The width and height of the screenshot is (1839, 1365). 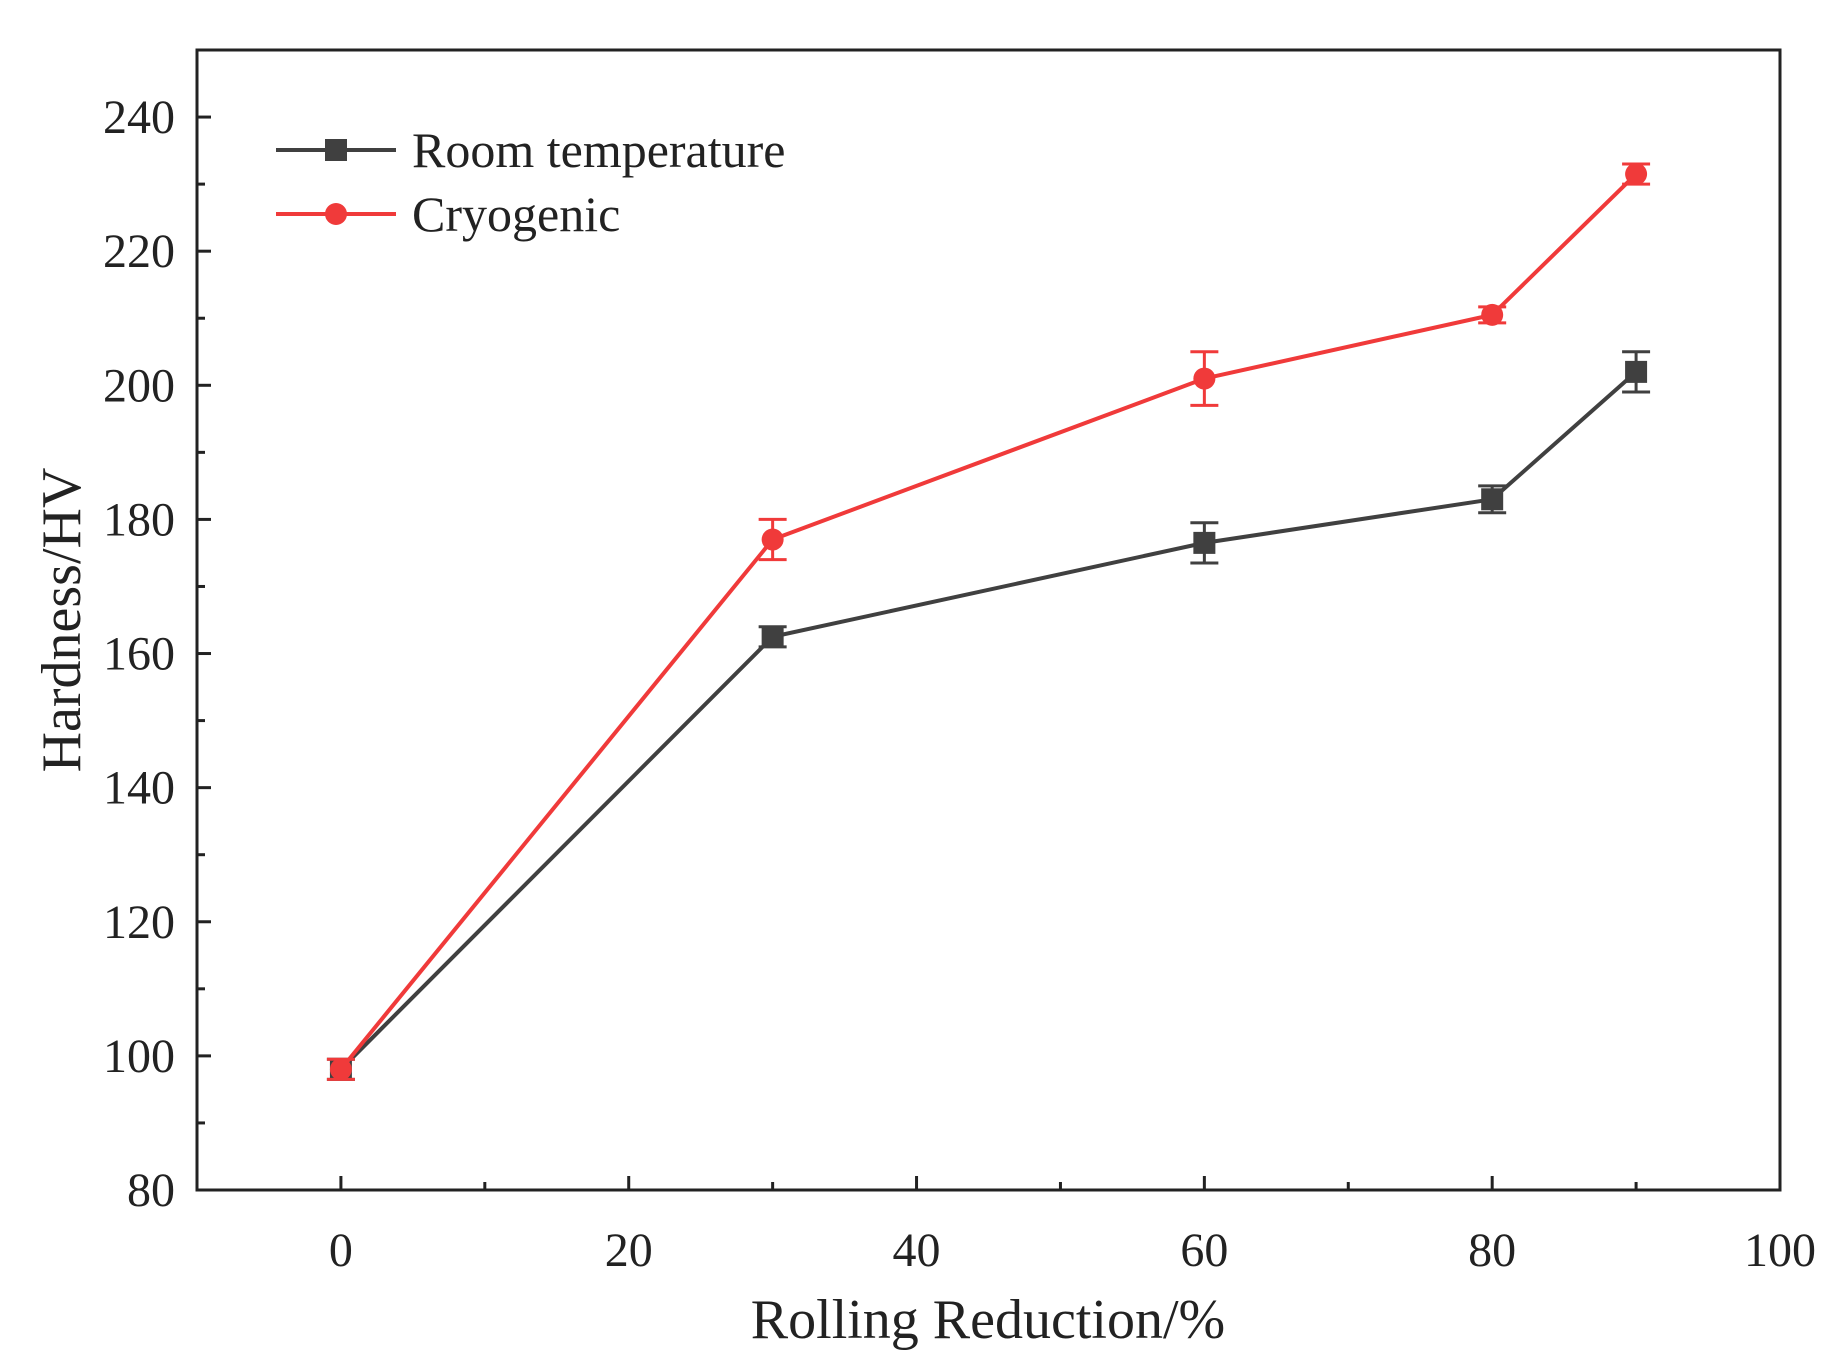 What do you see at coordinates (151, 1190) in the screenshot?
I see `y-tick-label: 80` at bounding box center [151, 1190].